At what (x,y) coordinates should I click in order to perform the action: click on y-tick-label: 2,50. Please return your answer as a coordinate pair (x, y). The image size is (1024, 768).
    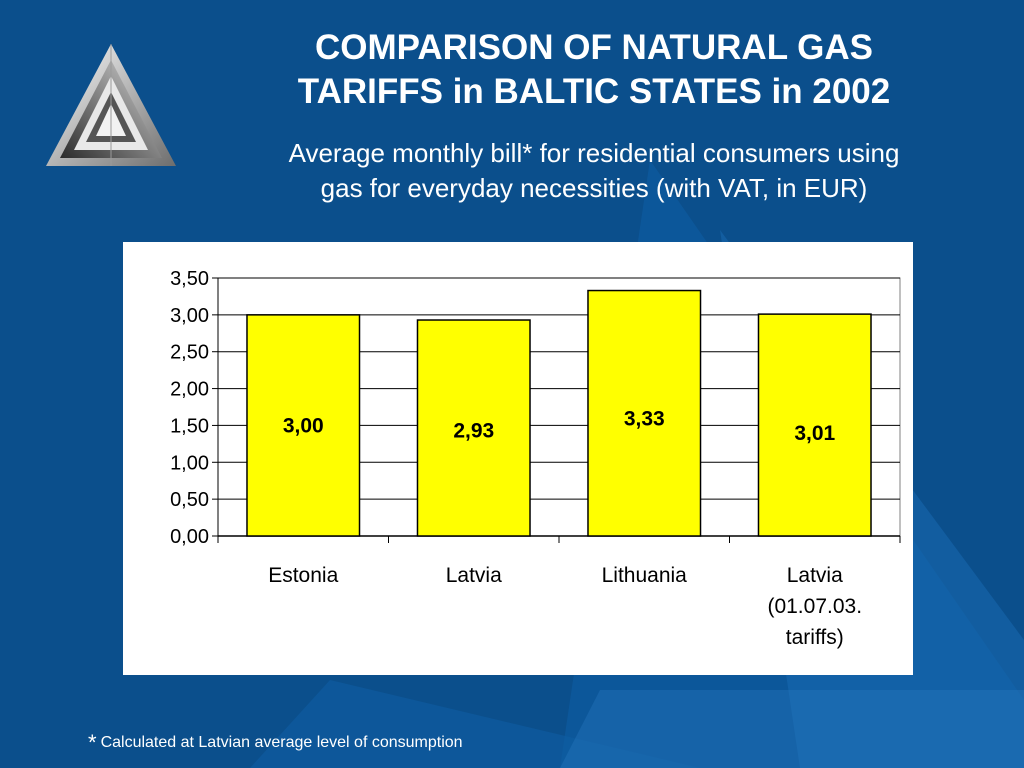
    Looking at the image, I should click on (189, 353).